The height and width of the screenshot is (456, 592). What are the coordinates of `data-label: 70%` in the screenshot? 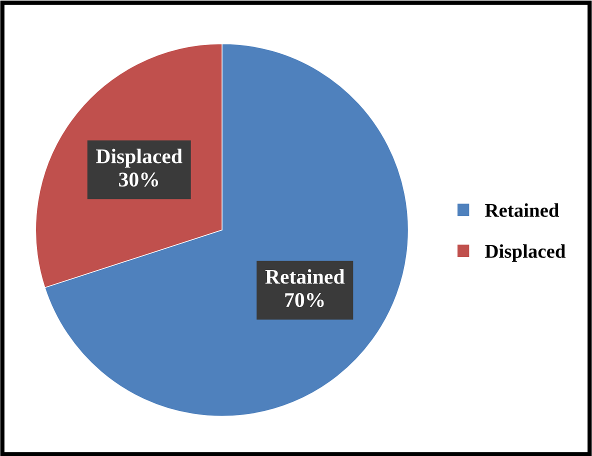 It's located at (304, 300).